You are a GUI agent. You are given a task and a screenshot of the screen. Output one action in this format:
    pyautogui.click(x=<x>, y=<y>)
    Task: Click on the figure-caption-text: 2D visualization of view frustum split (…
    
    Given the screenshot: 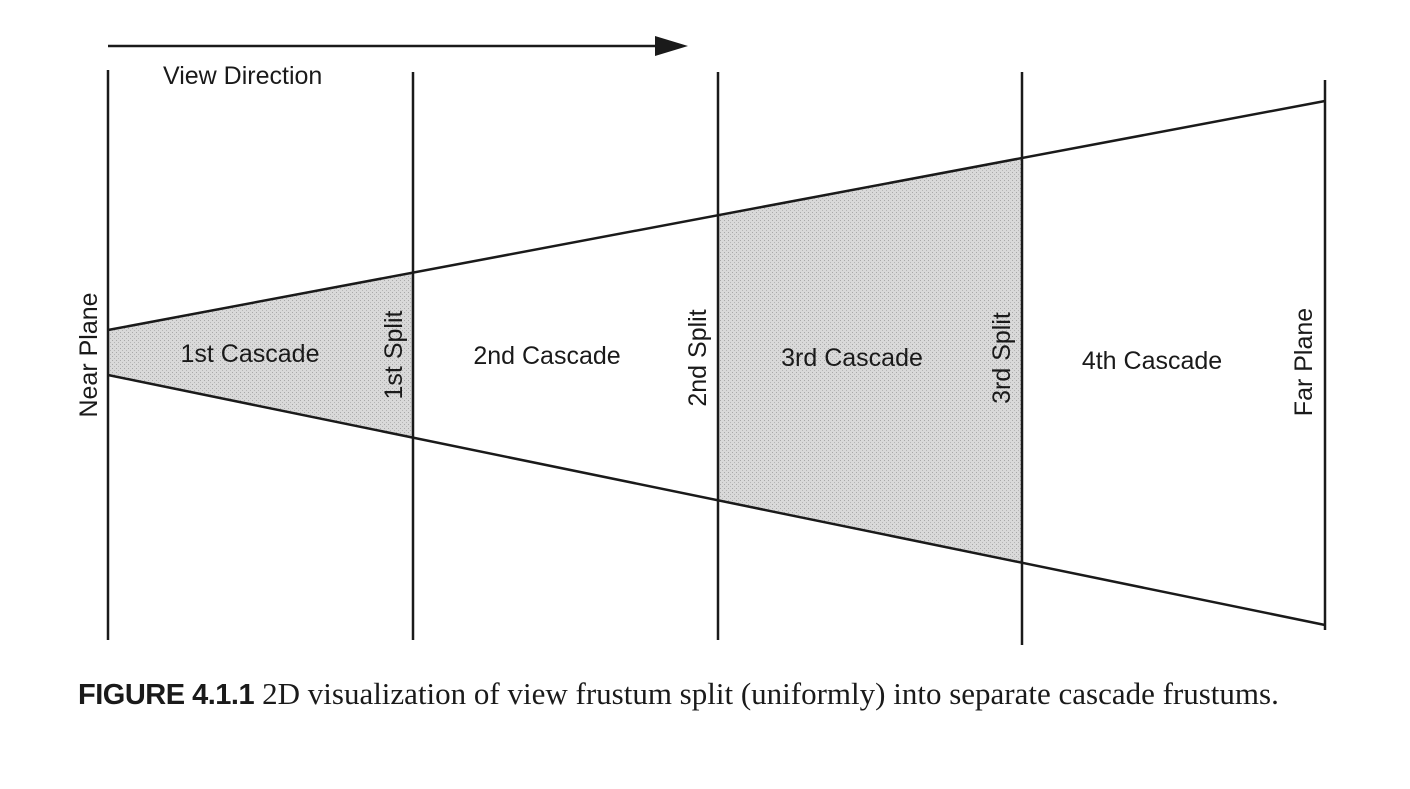 What is the action you would take?
    pyautogui.click(x=770, y=693)
    